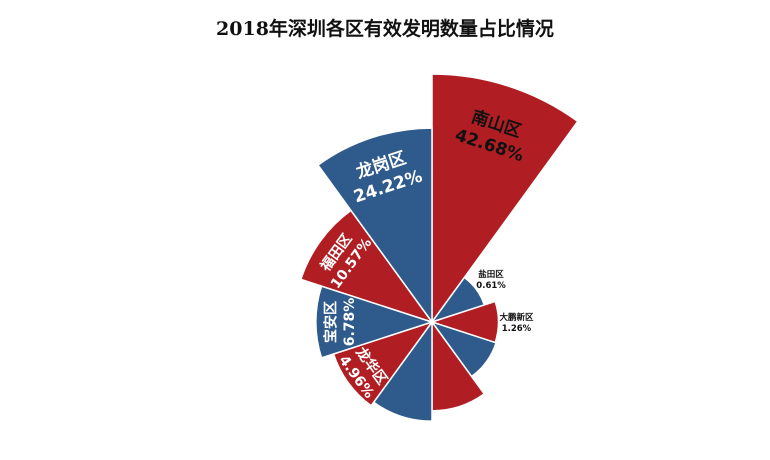  I want to click on slice-label-group-8: 宝安区 6.78%, so click(340, 322).